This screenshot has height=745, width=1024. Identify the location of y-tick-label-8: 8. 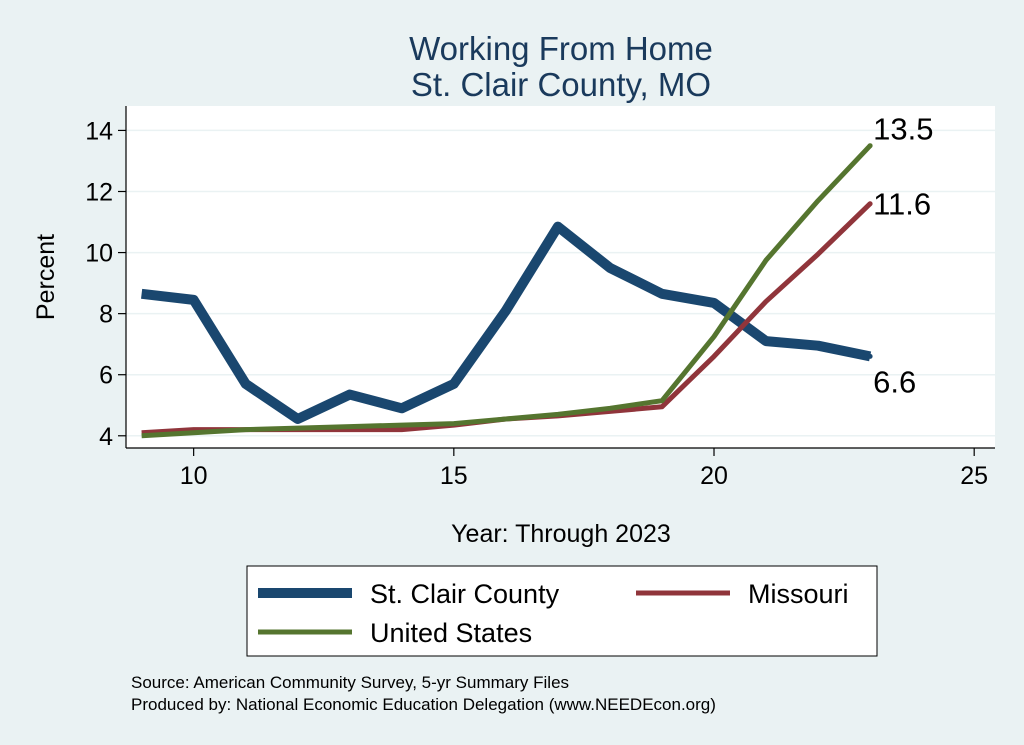
(106, 315).